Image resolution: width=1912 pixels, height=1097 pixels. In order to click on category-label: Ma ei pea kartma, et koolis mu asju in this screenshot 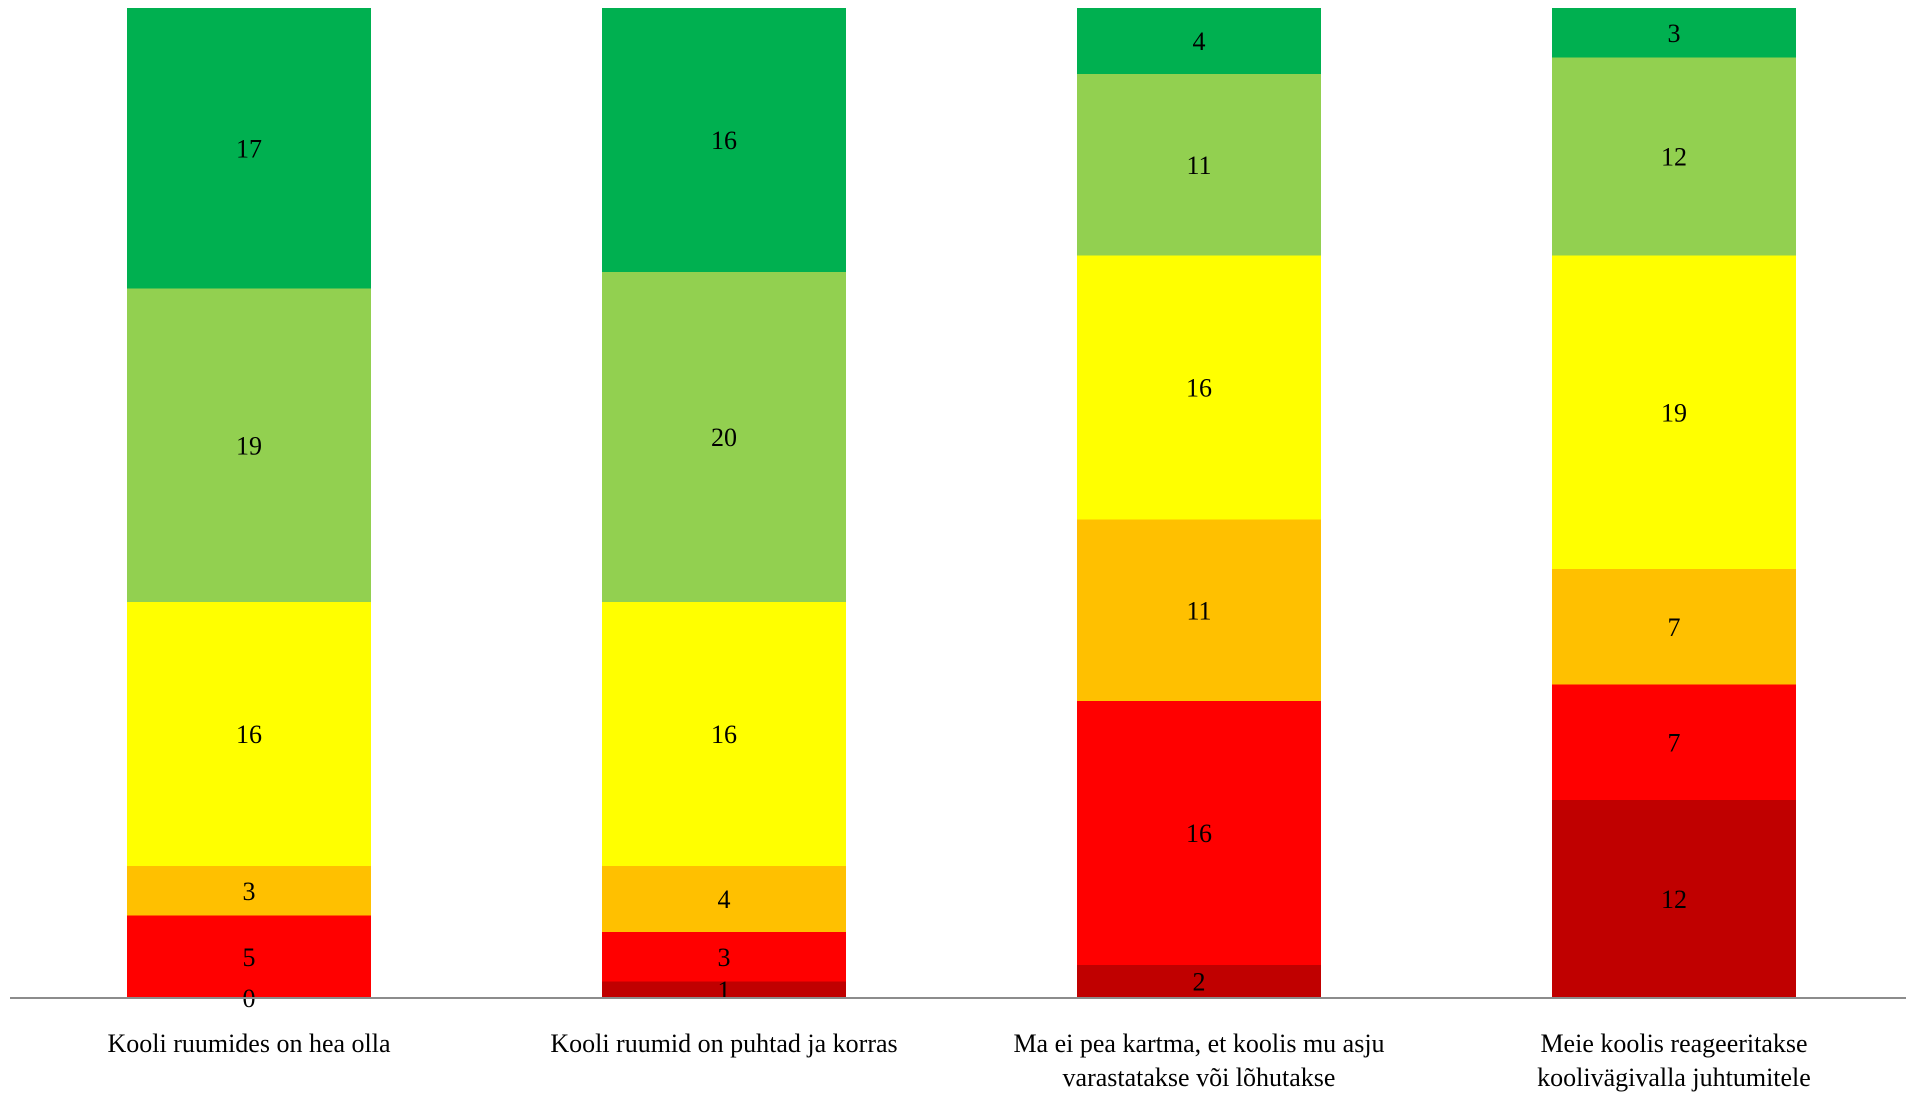, I will do `click(1198, 1043)`.